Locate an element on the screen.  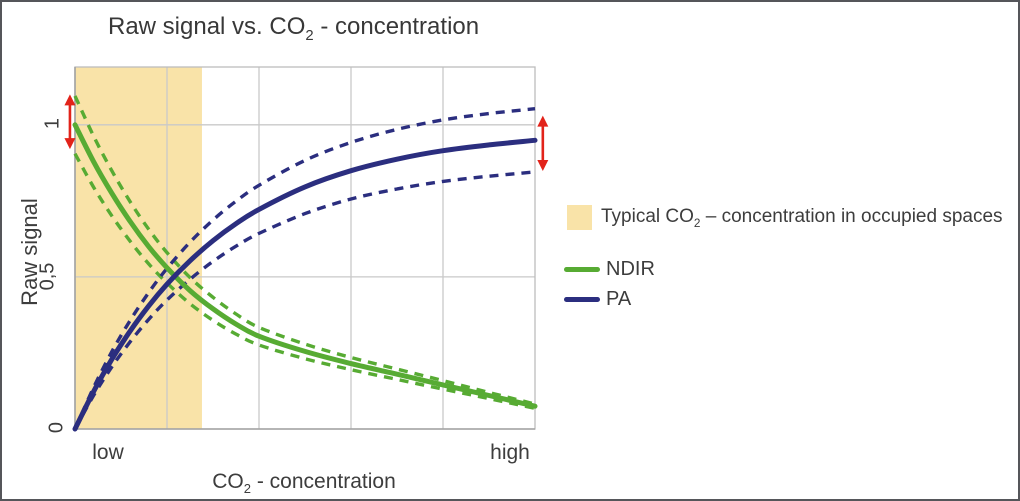
x-tick-low: low is located at coordinates (108, 452).